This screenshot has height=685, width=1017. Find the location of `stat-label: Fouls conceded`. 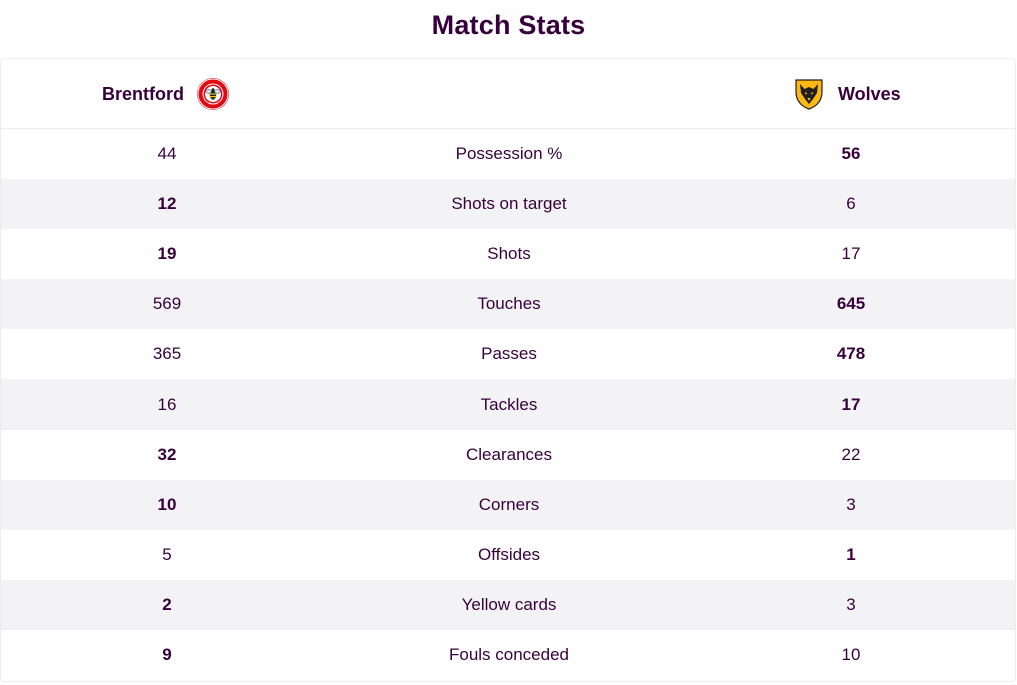

stat-label: Fouls conceded is located at coordinates (509, 654).